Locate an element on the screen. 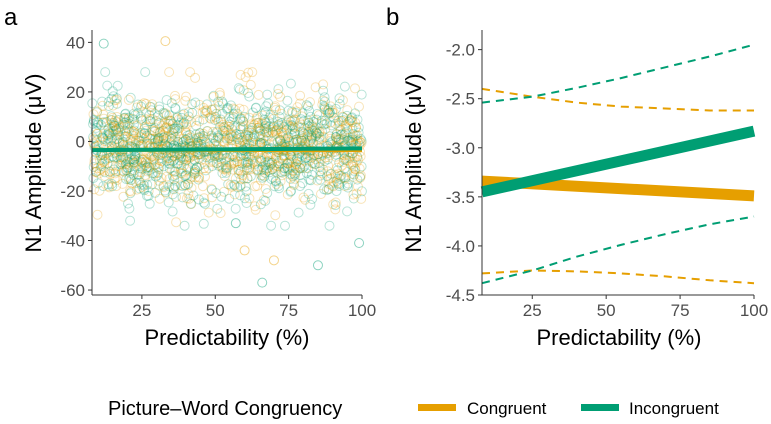 This screenshot has height=424, width=771. panel-a-y-title: N1 Amplitude (μV) is located at coordinates (33, 163).